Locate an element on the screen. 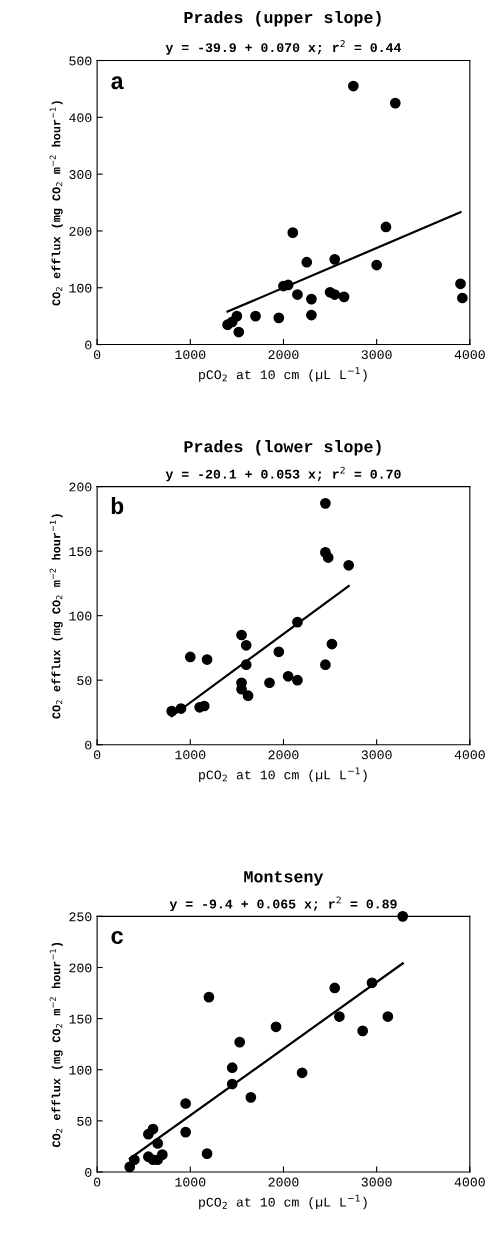 The image size is (493, 1235). chart-title: Prades (upper slope) is located at coordinates (282, 18).